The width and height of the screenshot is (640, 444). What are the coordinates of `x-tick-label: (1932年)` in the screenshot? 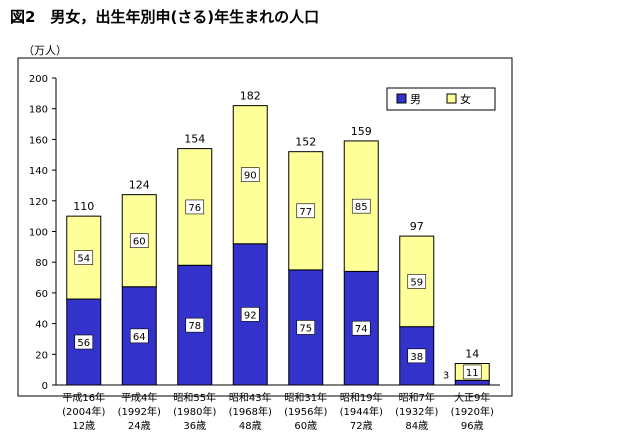 It's located at (416, 411).